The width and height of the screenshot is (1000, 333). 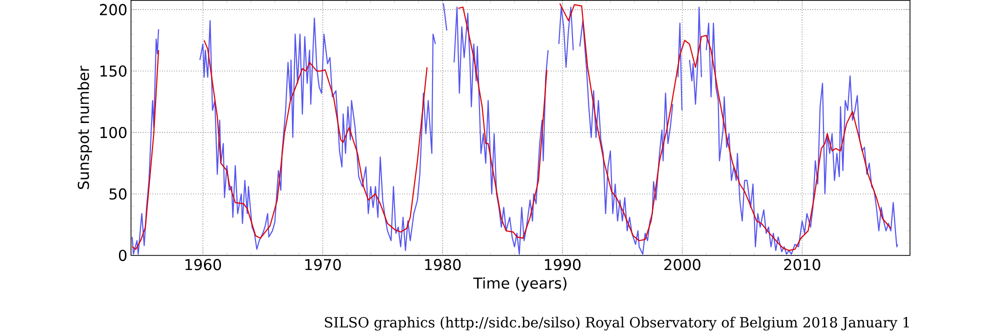 I want to click on y-tick-label: 200, so click(x=113, y=10).